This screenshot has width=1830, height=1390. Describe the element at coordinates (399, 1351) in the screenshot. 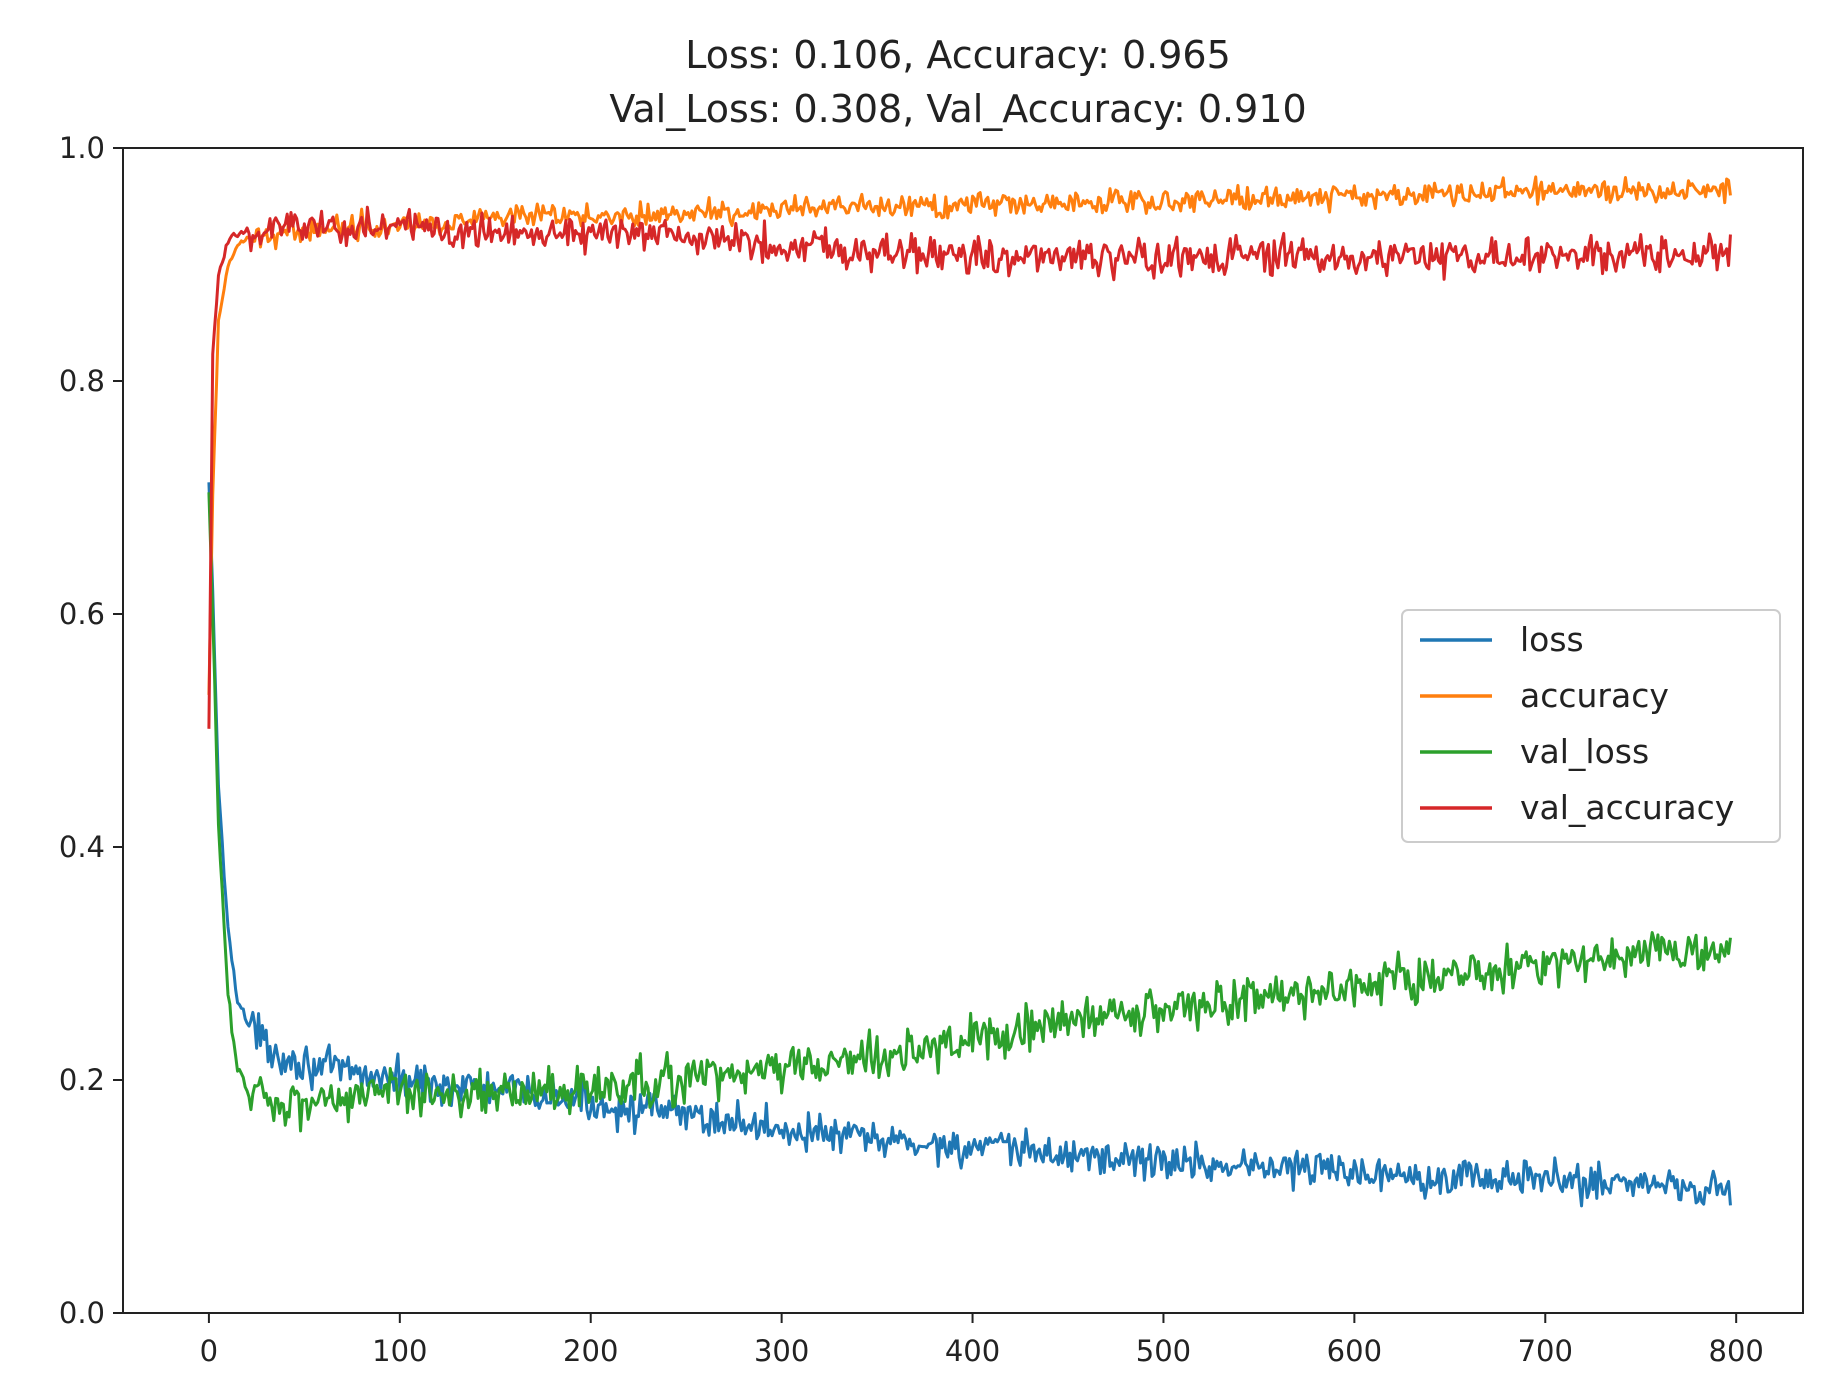

I see `x-tick-label: 100` at that location.